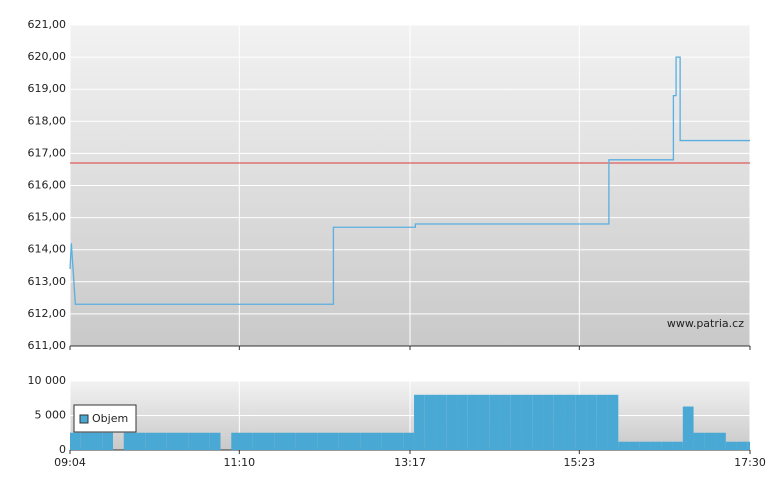 The image size is (780, 490). What do you see at coordinates (47, 281) in the screenshot?
I see `y-tick-label: 613,00` at bounding box center [47, 281].